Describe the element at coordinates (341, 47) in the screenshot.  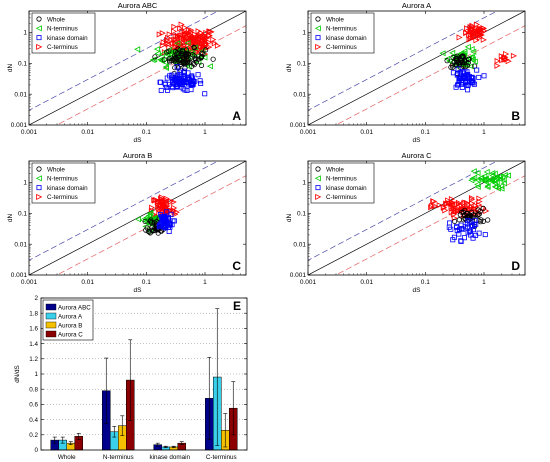
I see `legend-entry: C-terminus` at that location.